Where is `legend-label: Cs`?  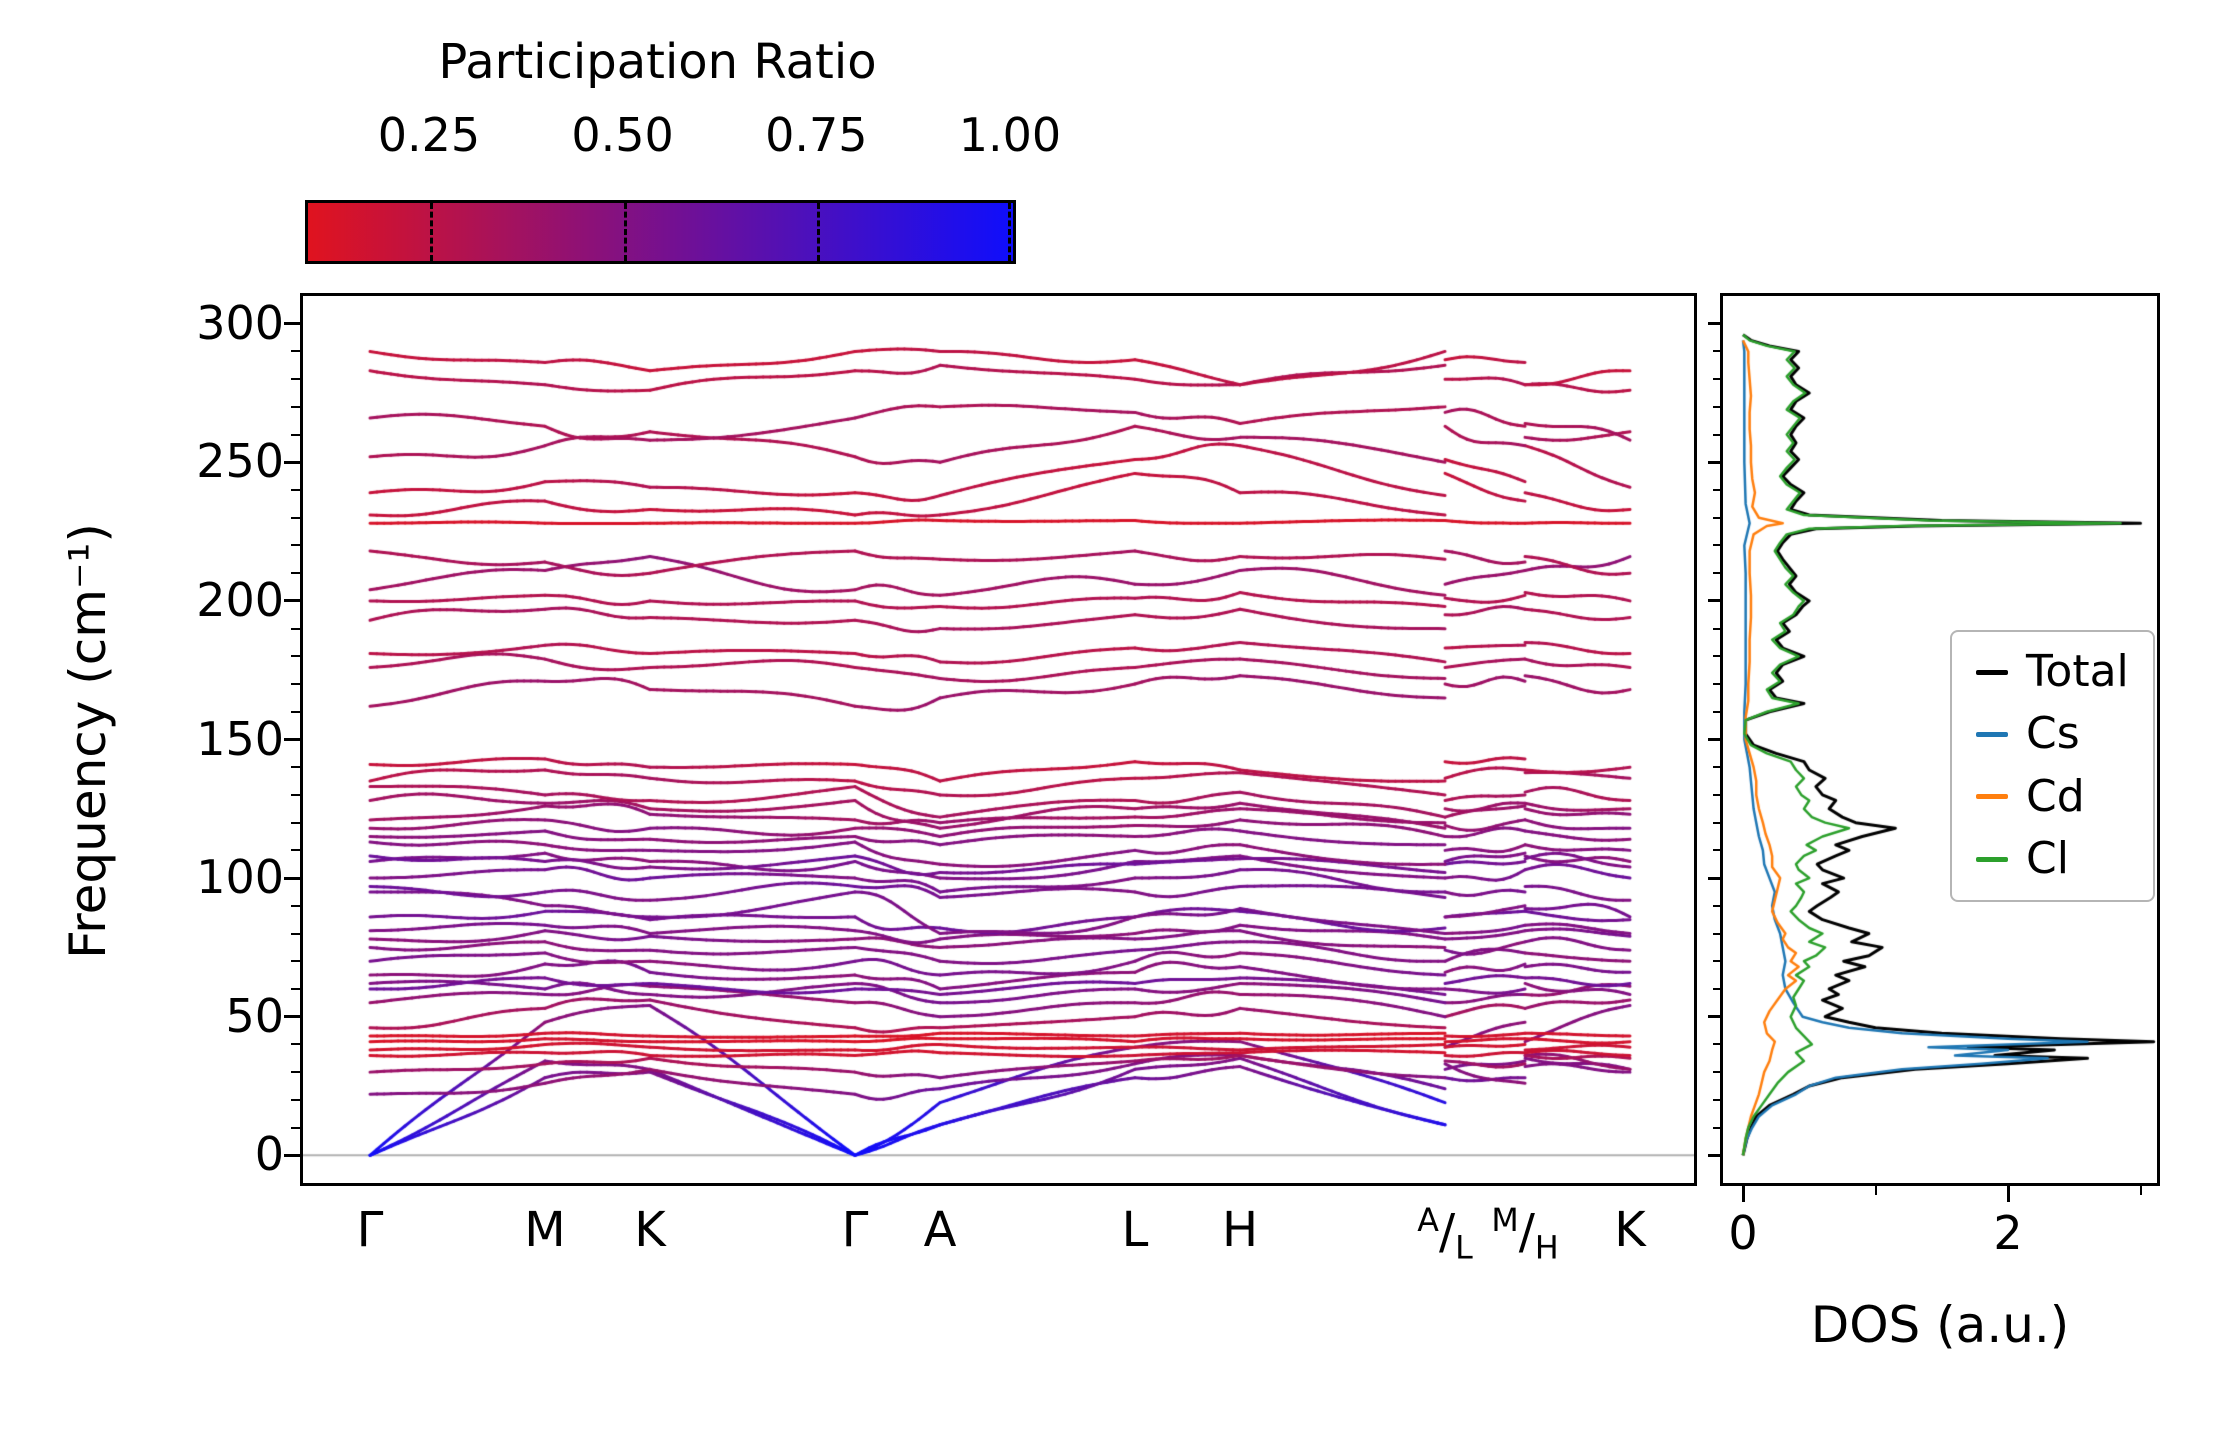 legend-label: Cs is located at coordinates (2053, 734).